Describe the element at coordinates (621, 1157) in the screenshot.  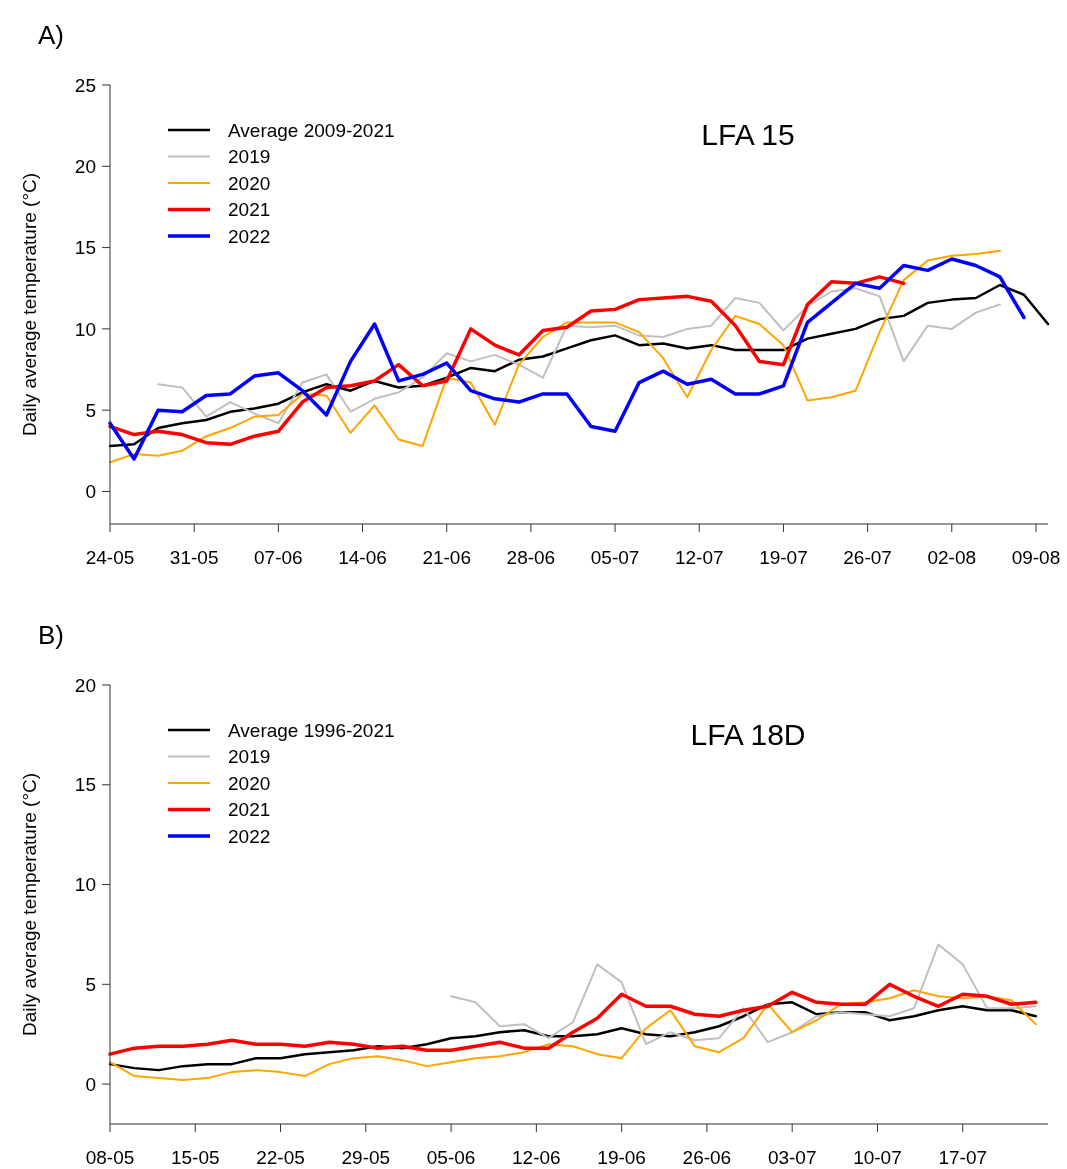
I see `x-tick-label: 19-06` at that location.